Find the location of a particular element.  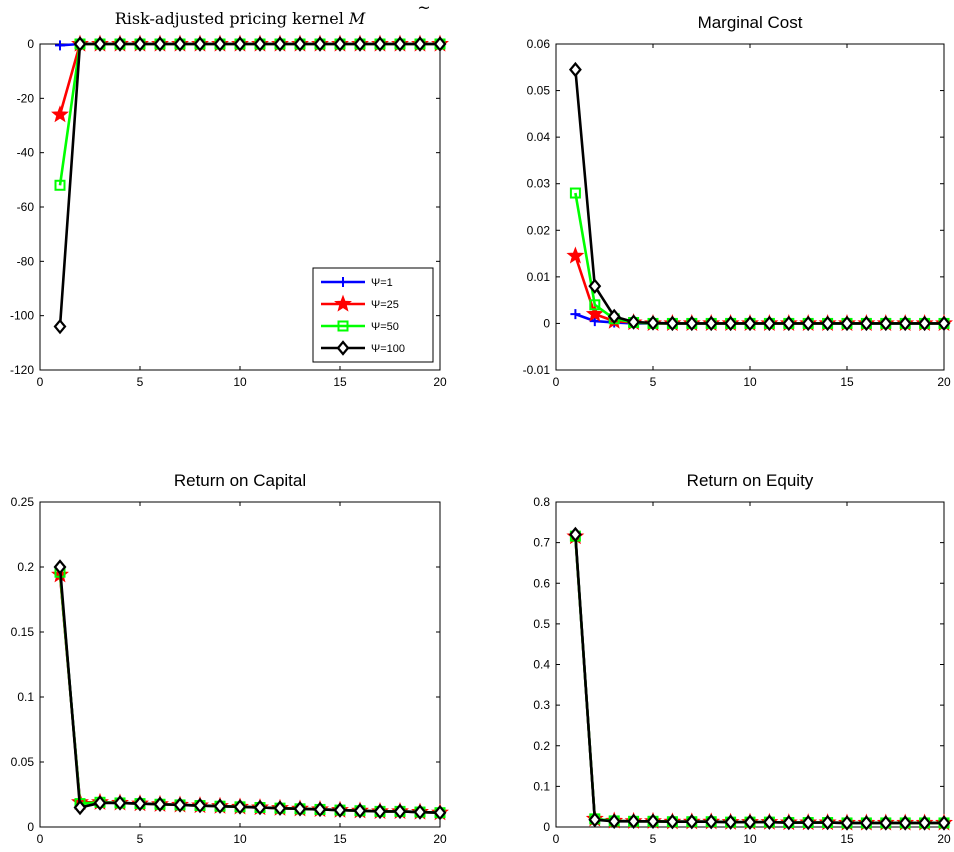

legend-label: Ψ=50 is located at coordinates (385, 327).